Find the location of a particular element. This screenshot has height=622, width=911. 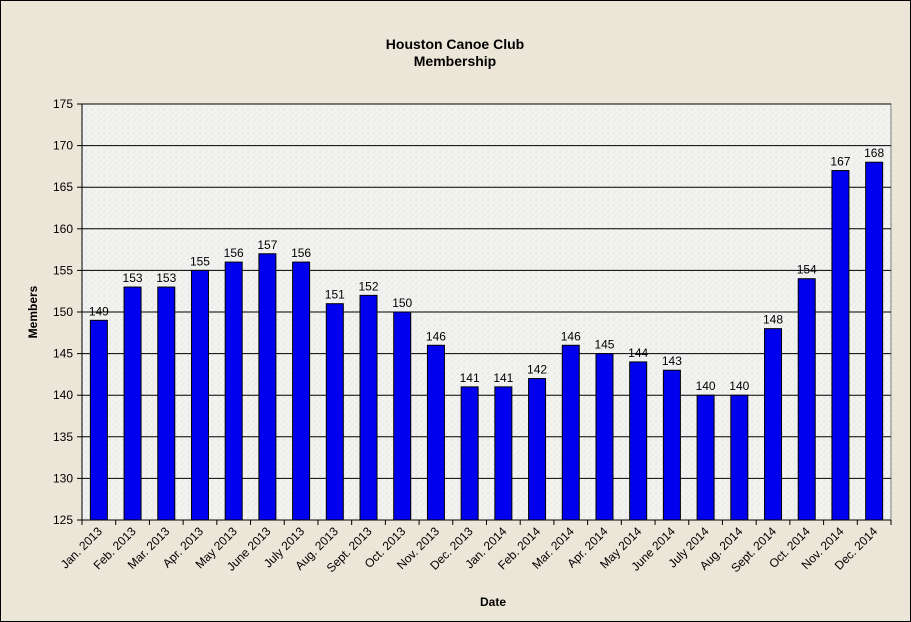

data-label: 143 is located at coordinates (672, 361).